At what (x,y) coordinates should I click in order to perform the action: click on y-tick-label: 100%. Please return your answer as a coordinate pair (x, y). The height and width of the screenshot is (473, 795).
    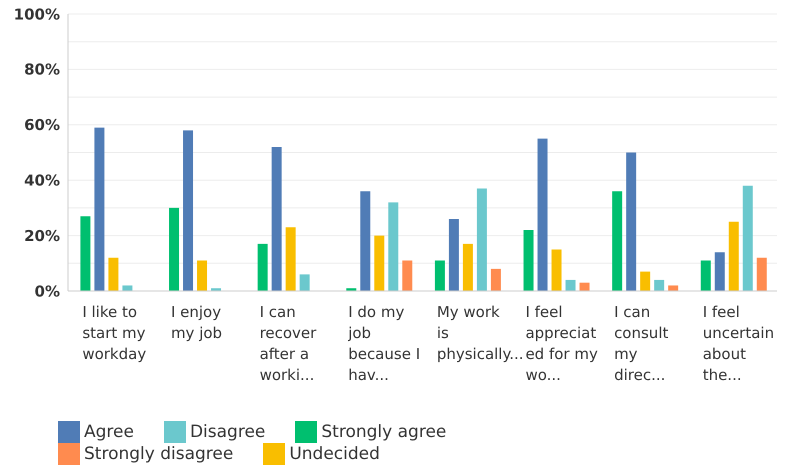
    Looking at the image, I should click on (37, 14).